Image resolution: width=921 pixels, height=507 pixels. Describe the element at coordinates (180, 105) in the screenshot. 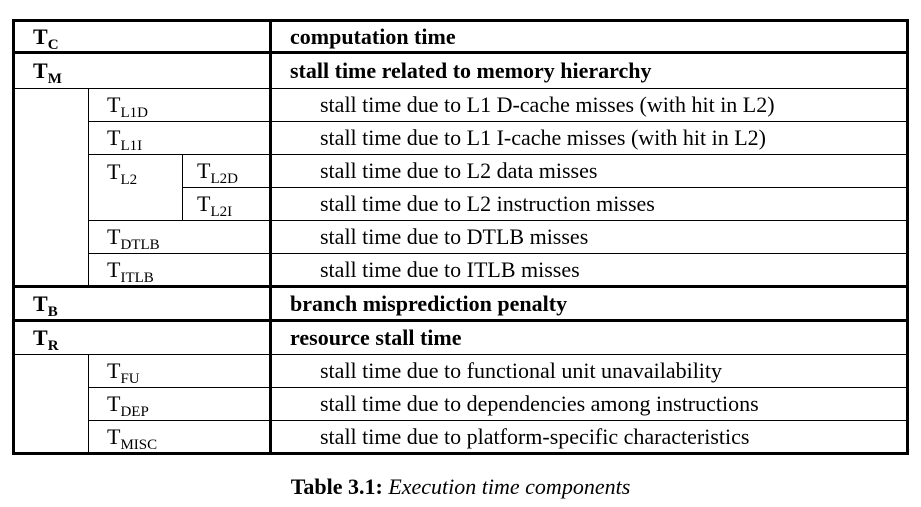

I see `symbol-cell: TL1D` at that location.